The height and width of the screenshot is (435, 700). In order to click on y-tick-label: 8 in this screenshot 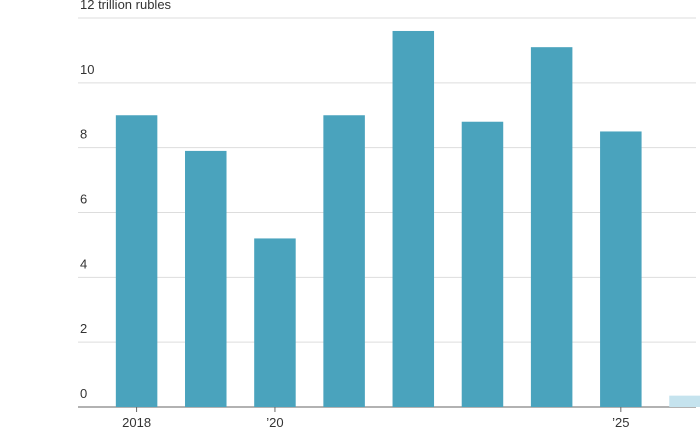, I will do `click(83, 134)`.